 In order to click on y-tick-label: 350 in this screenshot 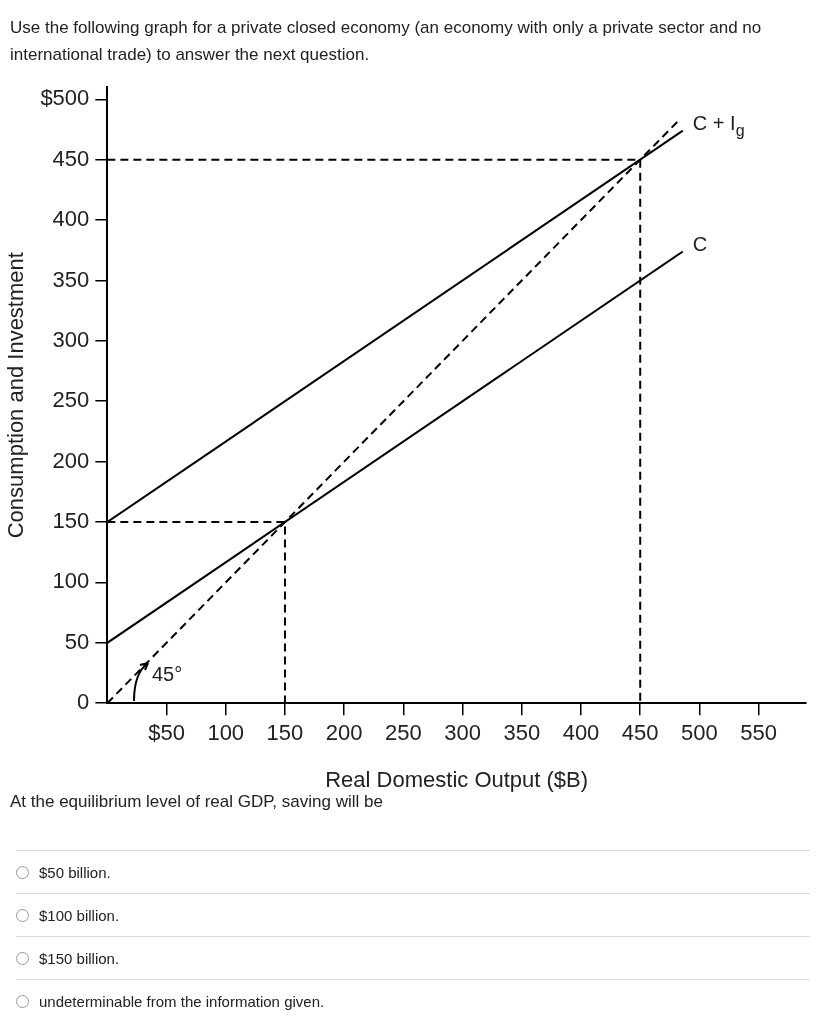, I will do `click(71, 279)`.